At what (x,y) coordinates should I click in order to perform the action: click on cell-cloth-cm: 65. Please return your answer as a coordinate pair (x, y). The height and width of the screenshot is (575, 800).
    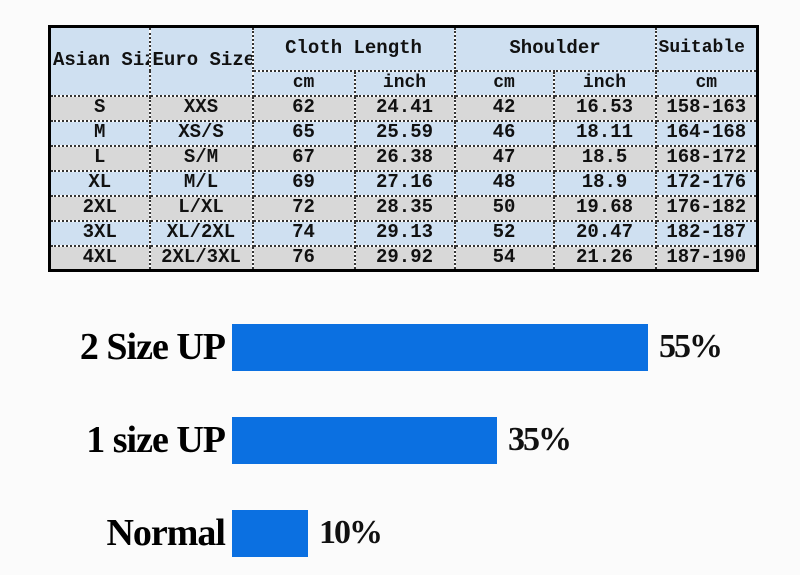
    Looking at the image, I should click on (303, 133).